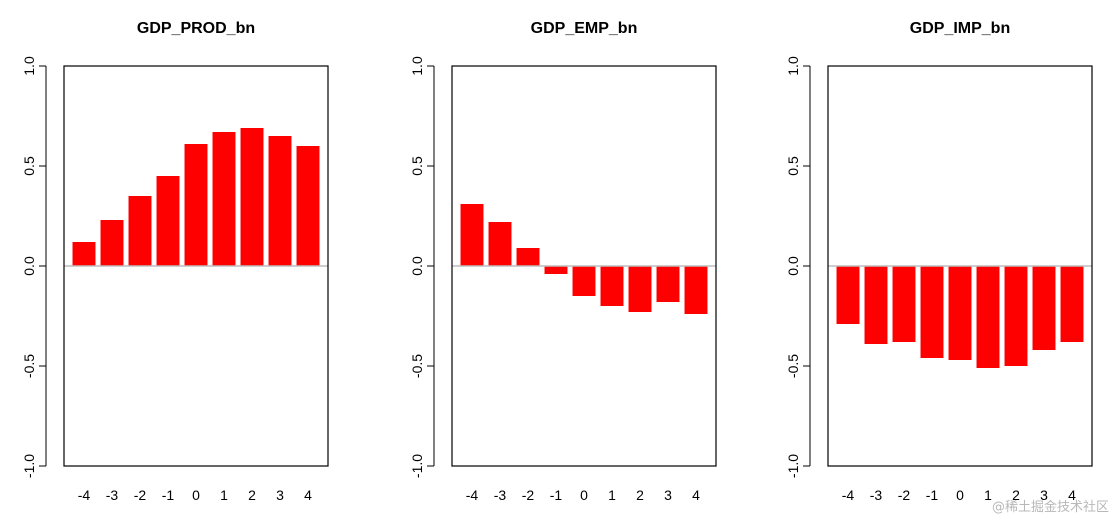 This screenshot has width=1115, height=524. Describe the element at coordinates (960, 28) in the screenshot. I see `chart-title: GDP_IMP_bn` at that location.